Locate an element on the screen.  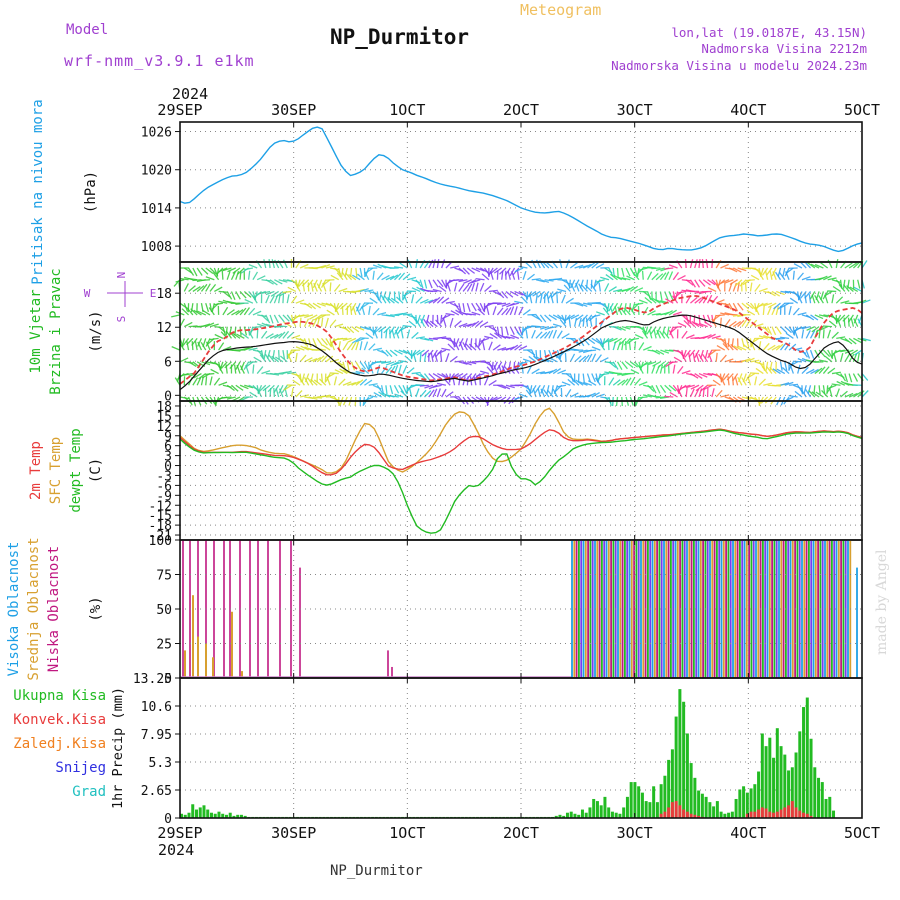
year-top: 2024 is located at coordinates (190, 94).